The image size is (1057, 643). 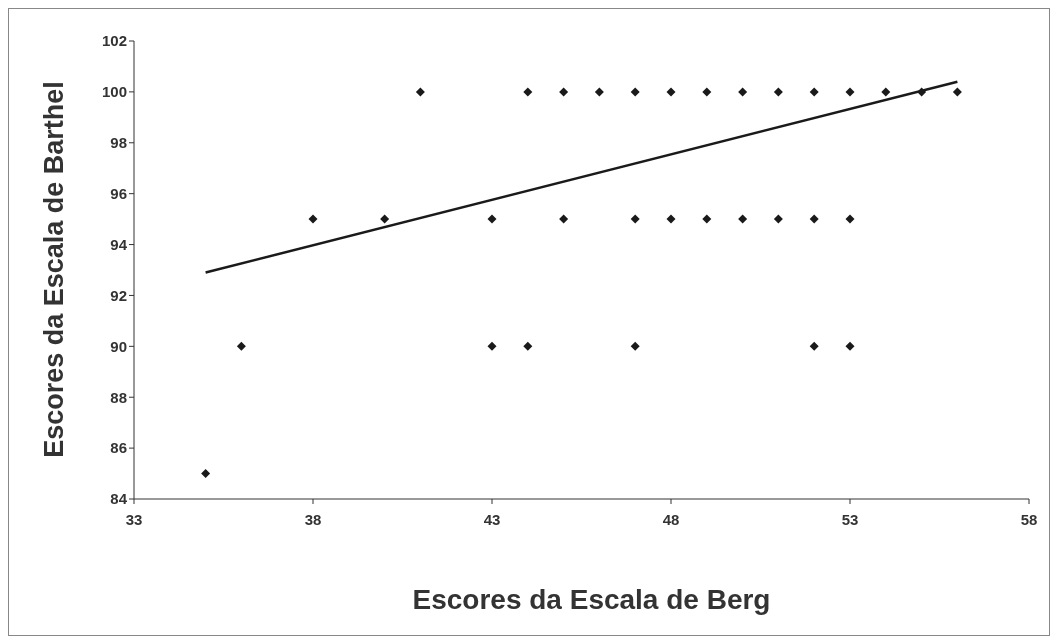 I want to click on y-tick-label: 88, so click(x=118, y=397).